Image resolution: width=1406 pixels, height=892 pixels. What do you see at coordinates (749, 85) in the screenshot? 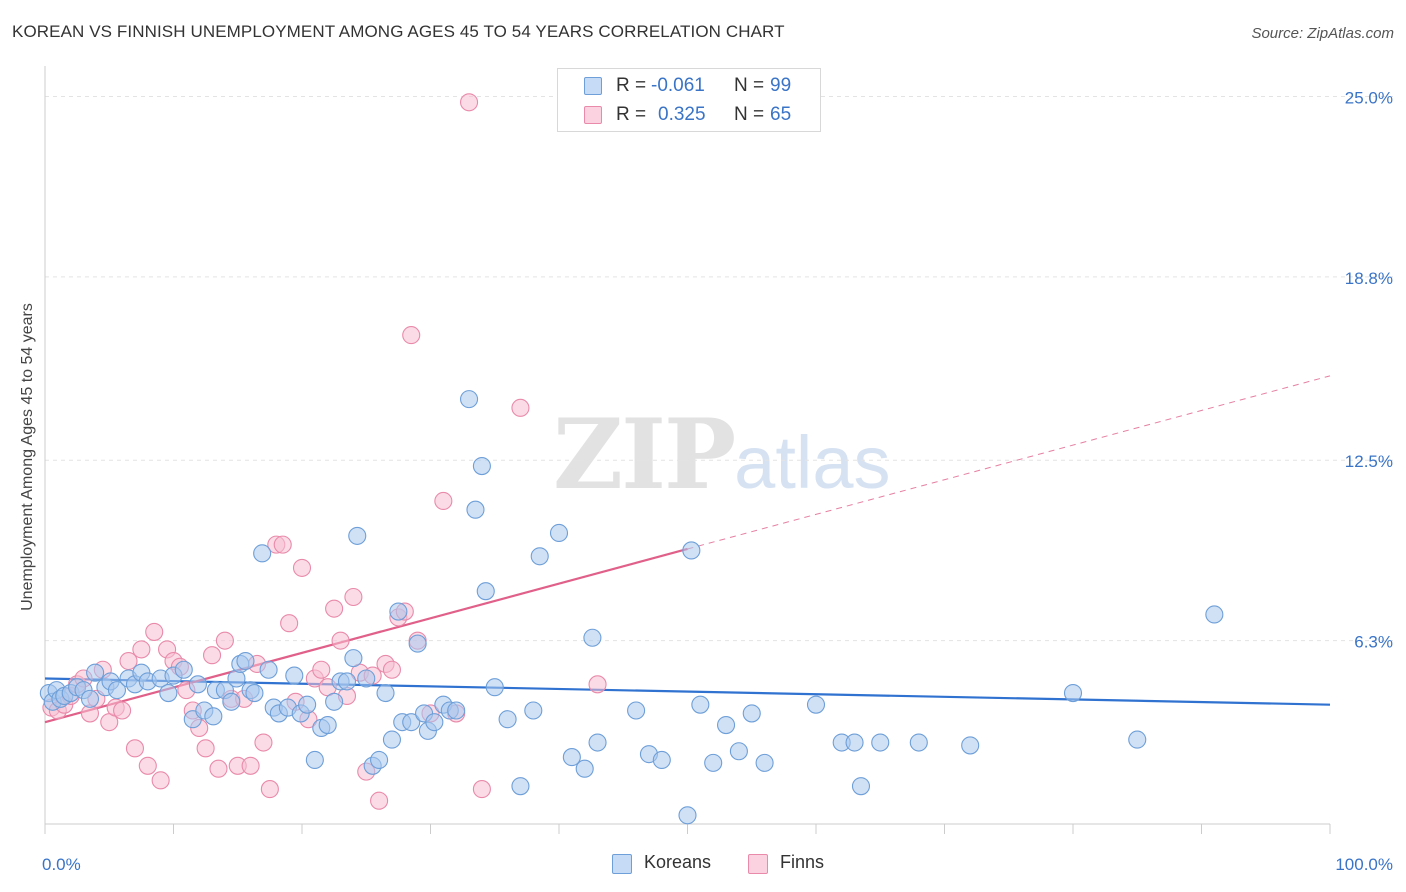
I see `legend-n-label: N =` at bounding box center [749, 85].